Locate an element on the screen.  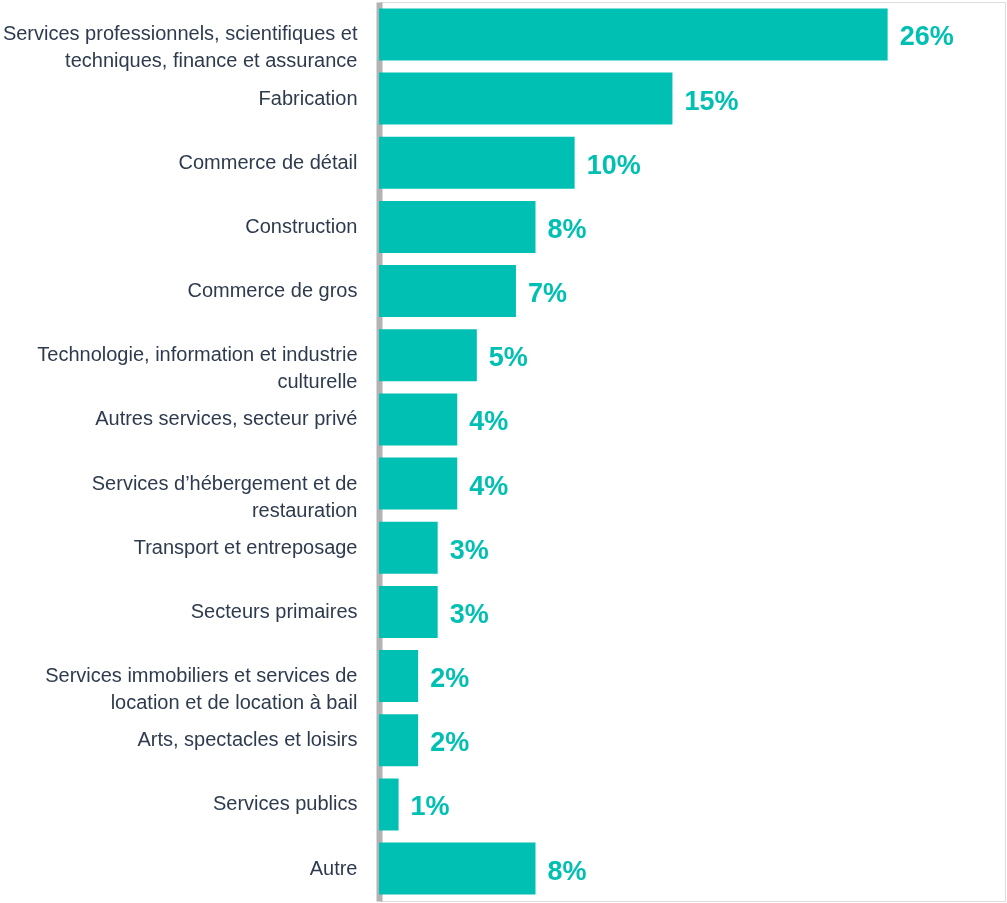
y-tick-label: Commerce de gros is located at coordinates (272, 290).